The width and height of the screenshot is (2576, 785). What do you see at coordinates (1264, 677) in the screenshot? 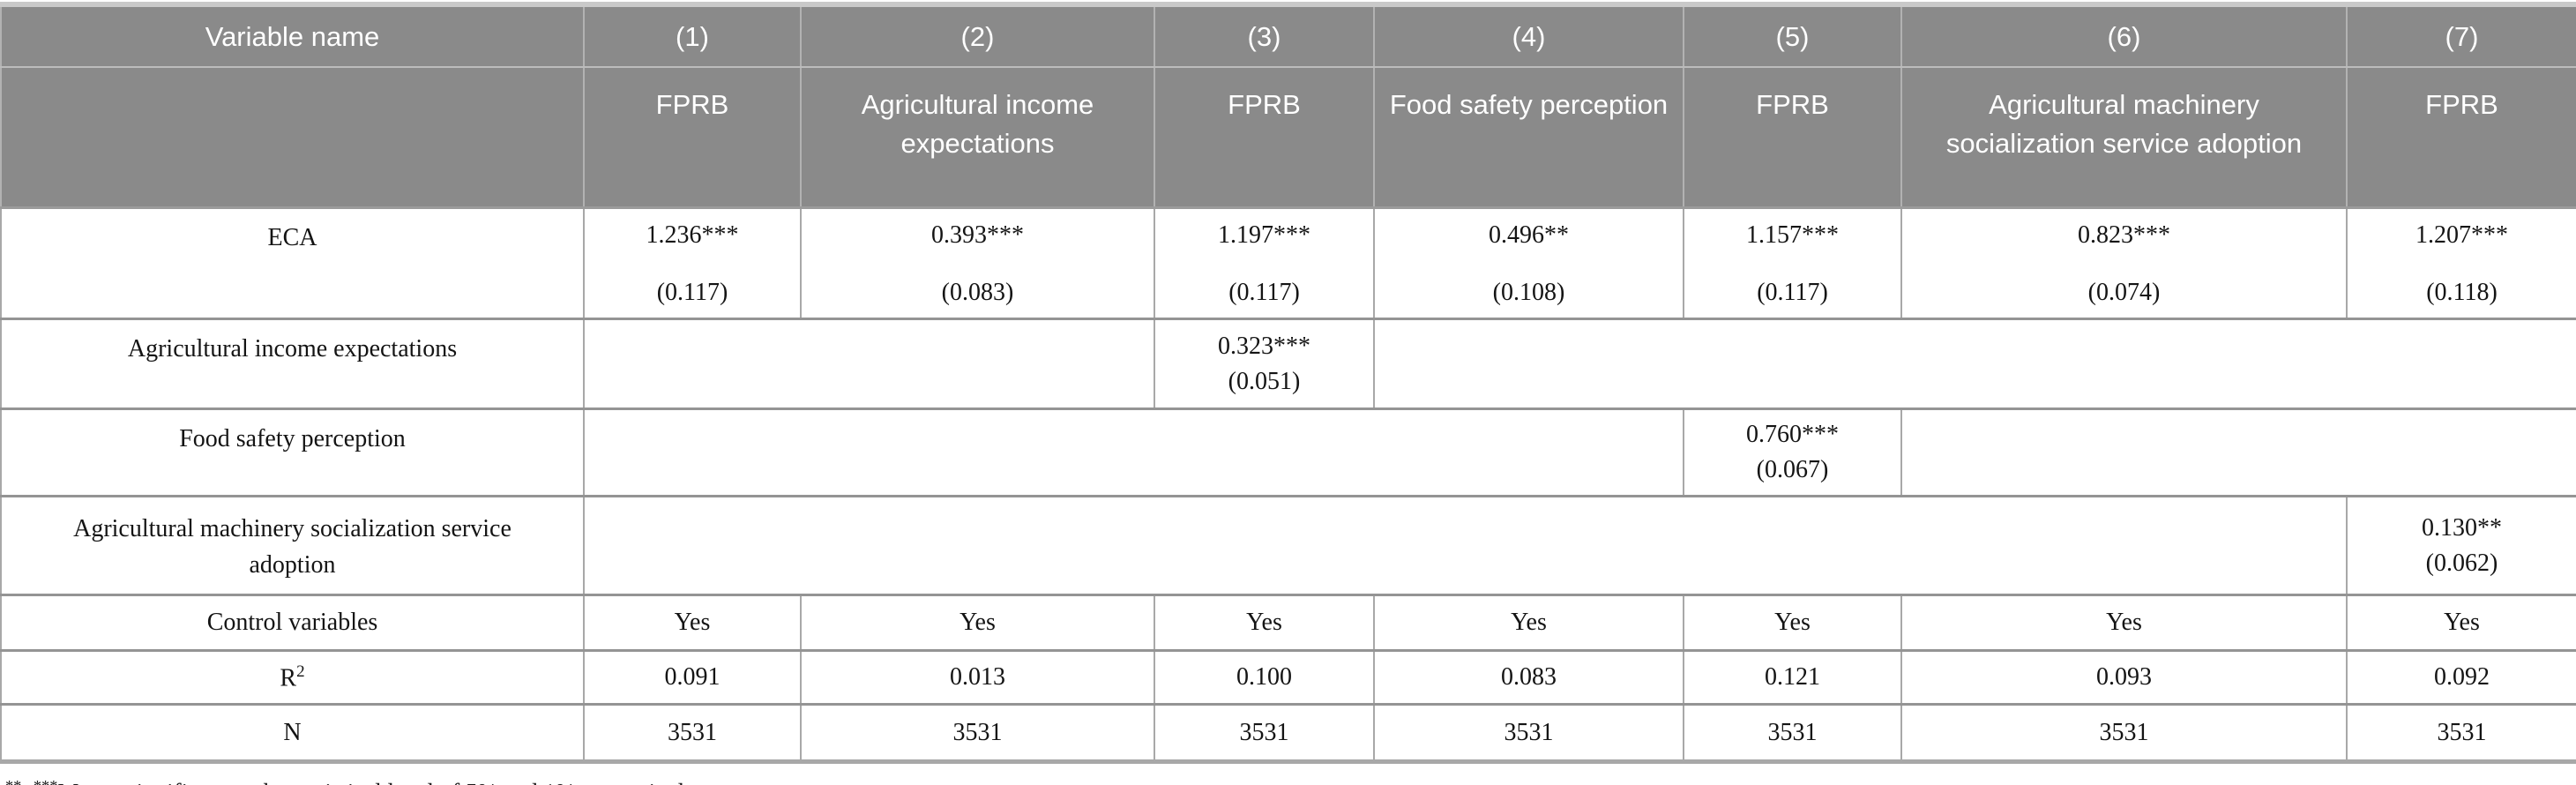
I see `r2-cell-3: 0.100` at bounding box center [1264, 677].